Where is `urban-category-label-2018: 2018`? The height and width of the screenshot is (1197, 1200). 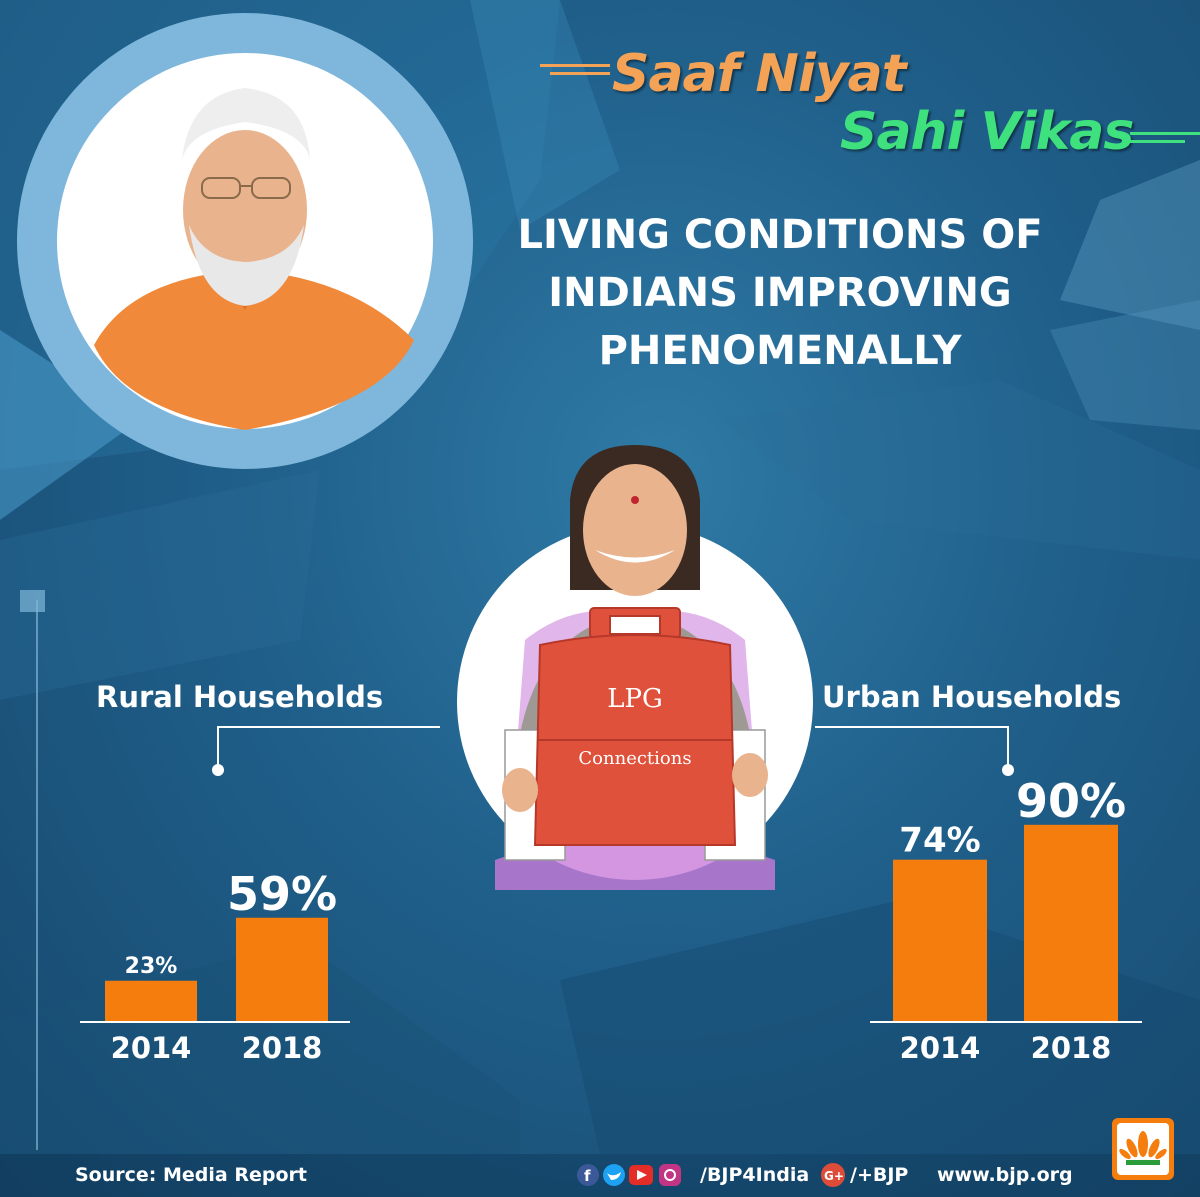 urban-category-label-2018: 2018 is located at coordinates (1071, 1048).